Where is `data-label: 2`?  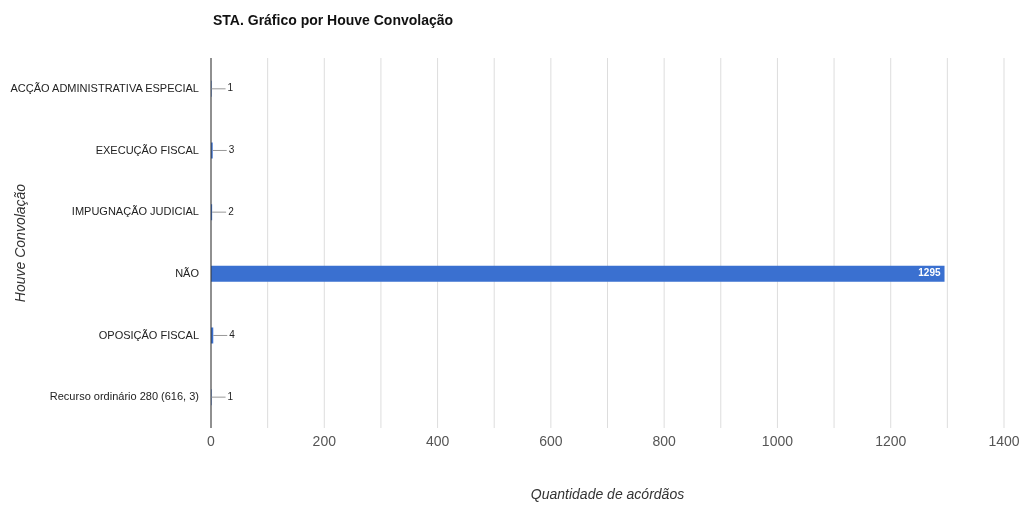 data-label: 2 is located at coordinates (231, 211).